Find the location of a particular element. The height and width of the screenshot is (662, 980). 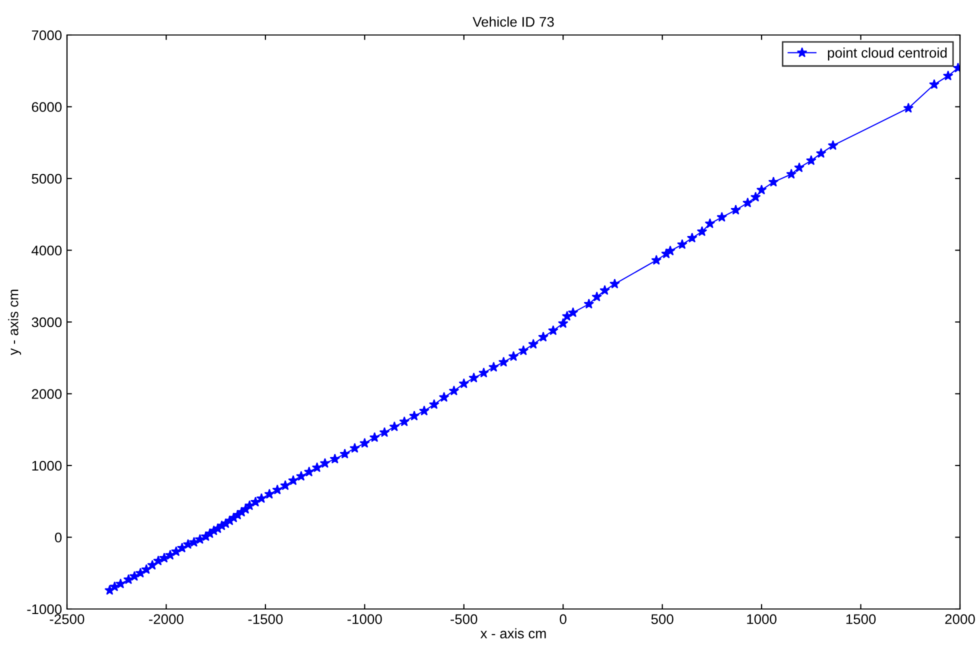

x-tick-label: 1000 is located at coordinates (761, 619).